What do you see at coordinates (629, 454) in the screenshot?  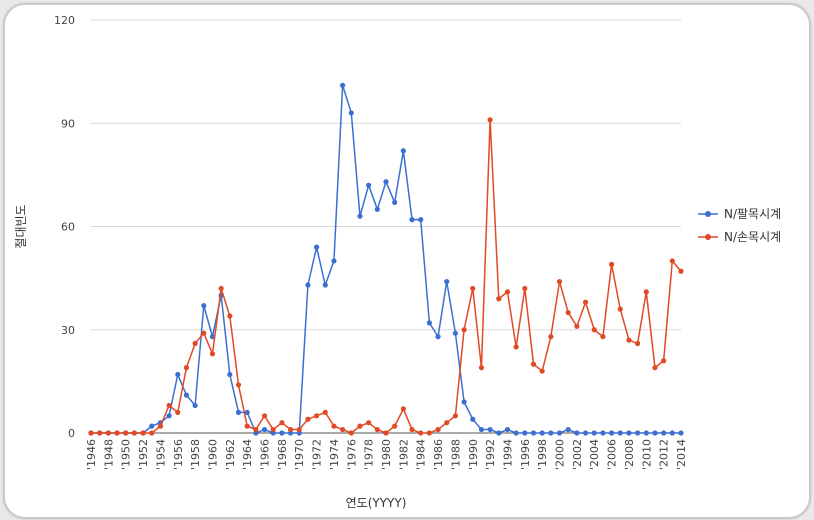 I see `x-tick-label: '2008` at bounding box center [629, 454].